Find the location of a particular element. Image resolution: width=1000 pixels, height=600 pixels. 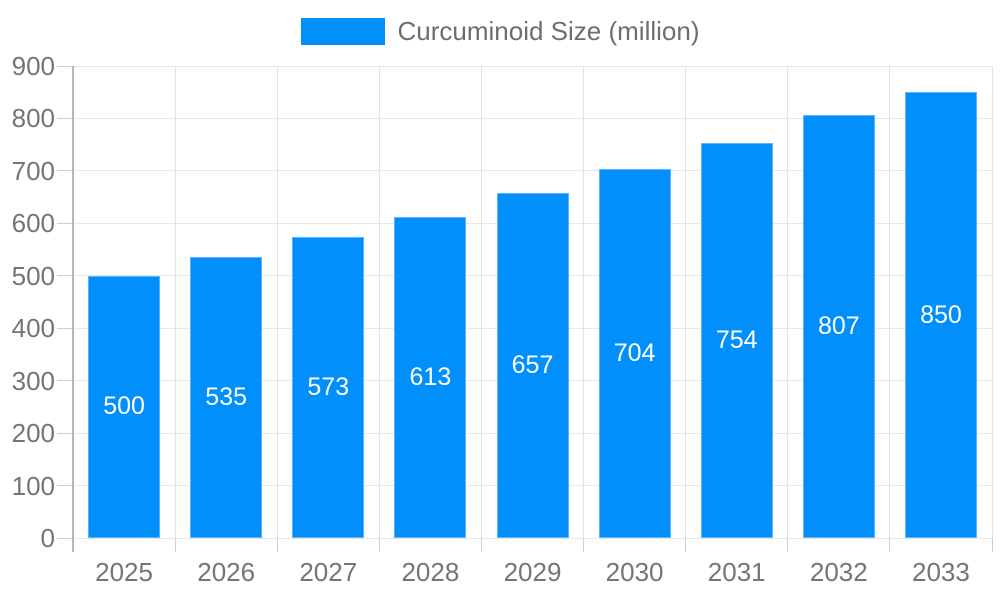

x-axis-label: 2032 is located at coordinates (838, 572).